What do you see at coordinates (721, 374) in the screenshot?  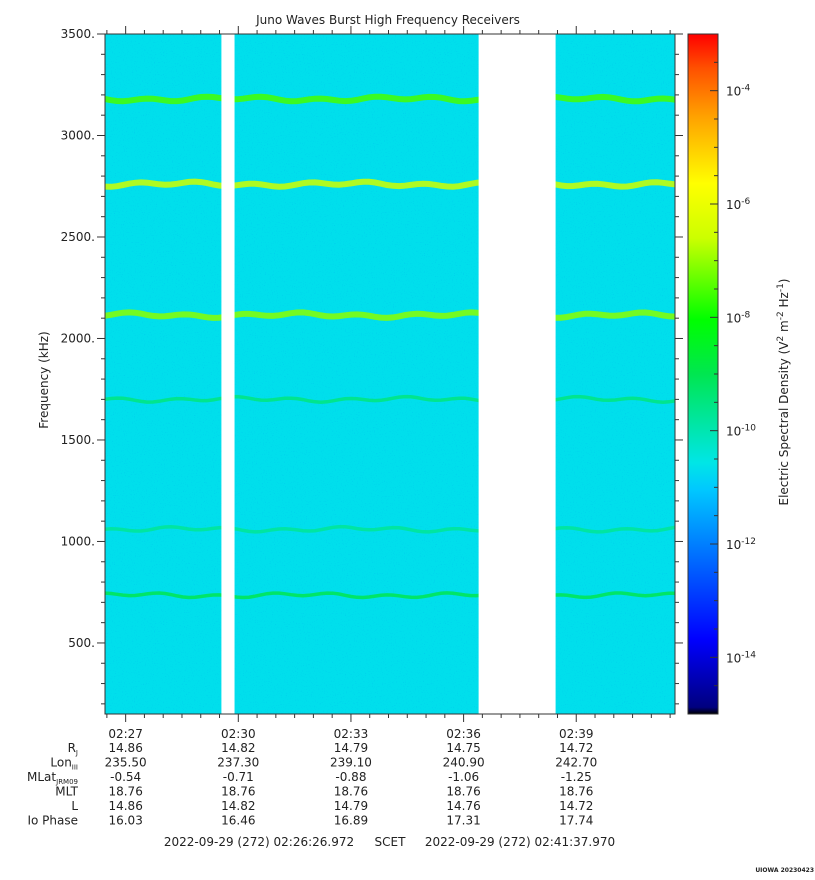 I see `colorbar: 10-4 10-6 10-8 10-10 10-12 10-14` at bounding box center [721, 374].